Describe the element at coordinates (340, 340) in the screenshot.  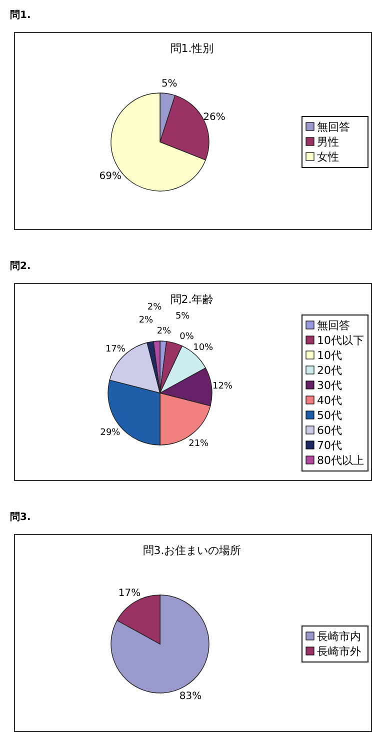
I see `legend-label: 10代以下` at that location.